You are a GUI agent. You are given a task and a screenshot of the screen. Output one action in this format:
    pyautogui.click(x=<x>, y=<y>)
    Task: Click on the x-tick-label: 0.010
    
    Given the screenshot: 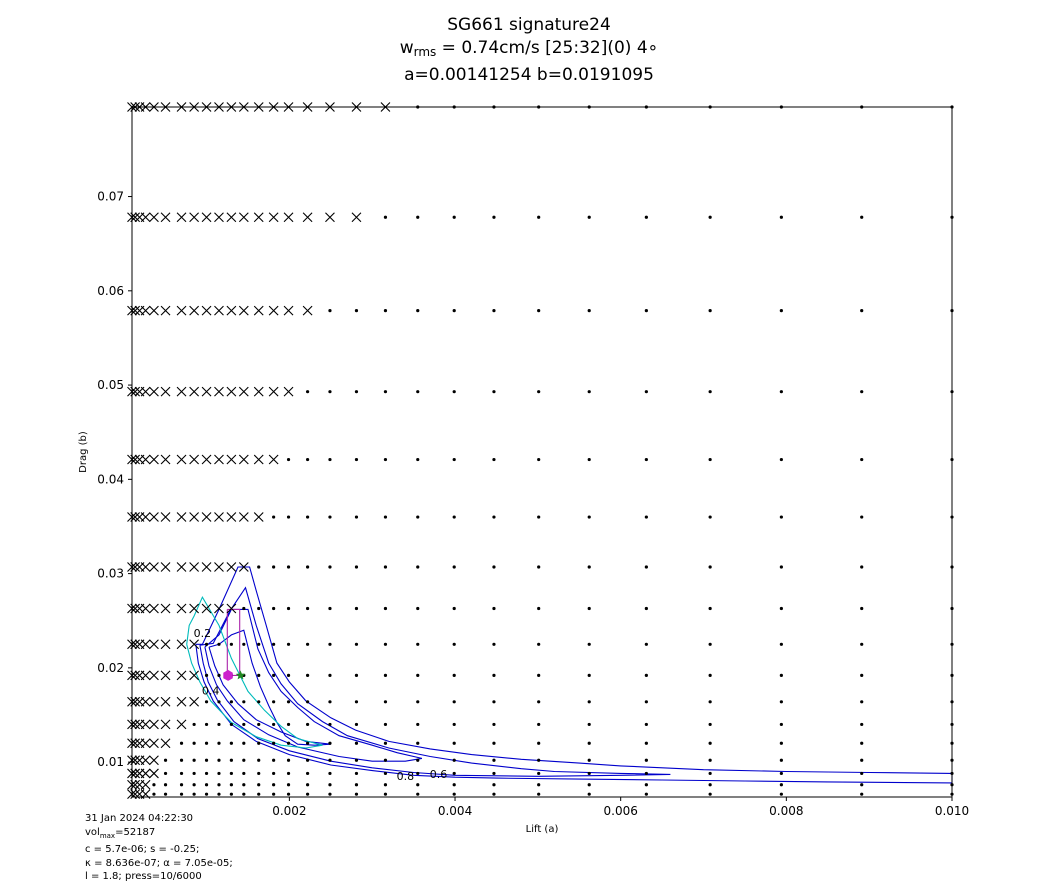 What is the action you would take?
    pyautogui.click(x=952, y=811)
    